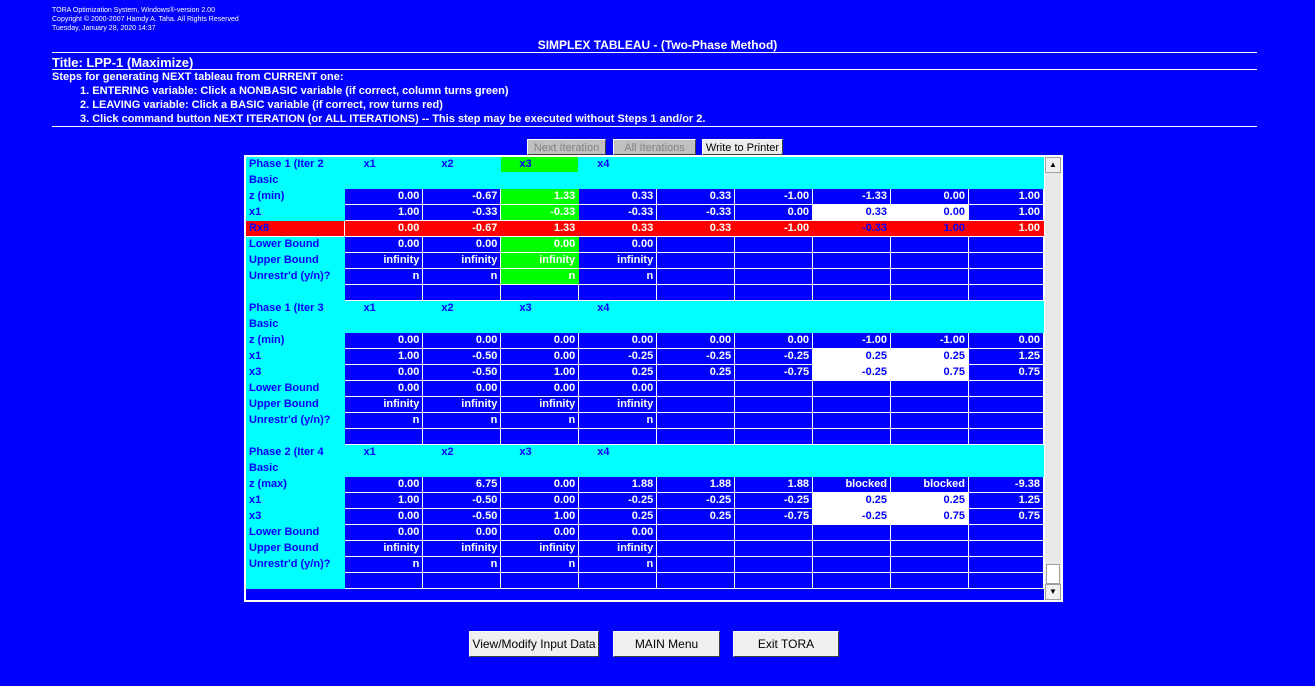  Describe the element at coordinates (1053, 592) in the screenshot. I see `scroll-down-arrow-icon: ▼` at that location.